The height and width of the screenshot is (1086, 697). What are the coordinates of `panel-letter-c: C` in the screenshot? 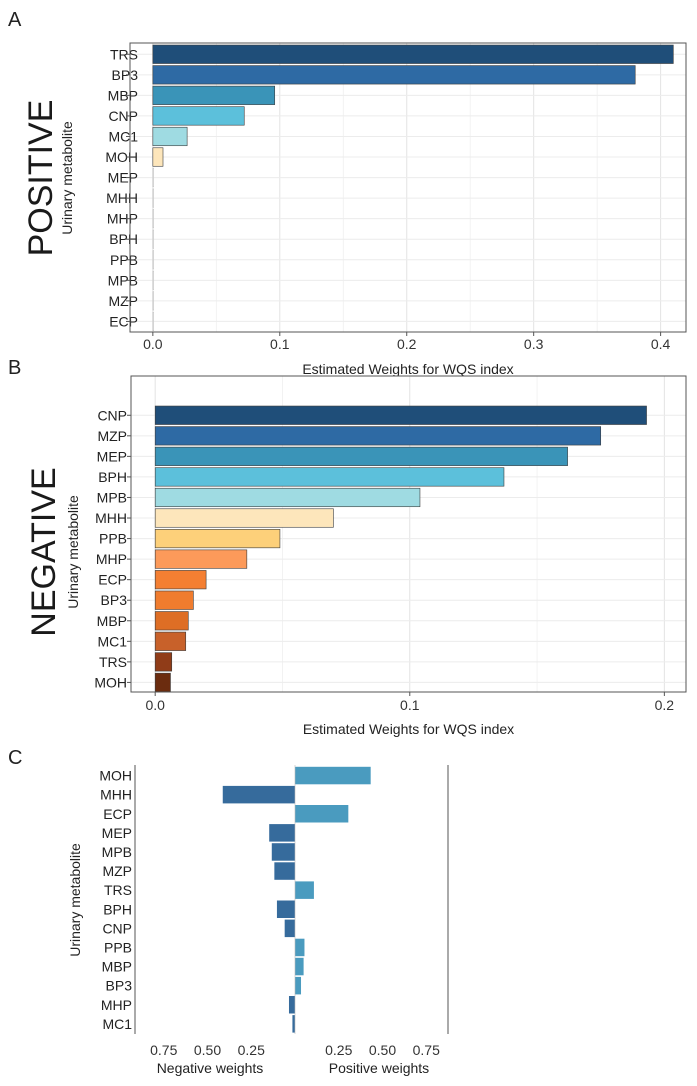 It's located at (15, 758).